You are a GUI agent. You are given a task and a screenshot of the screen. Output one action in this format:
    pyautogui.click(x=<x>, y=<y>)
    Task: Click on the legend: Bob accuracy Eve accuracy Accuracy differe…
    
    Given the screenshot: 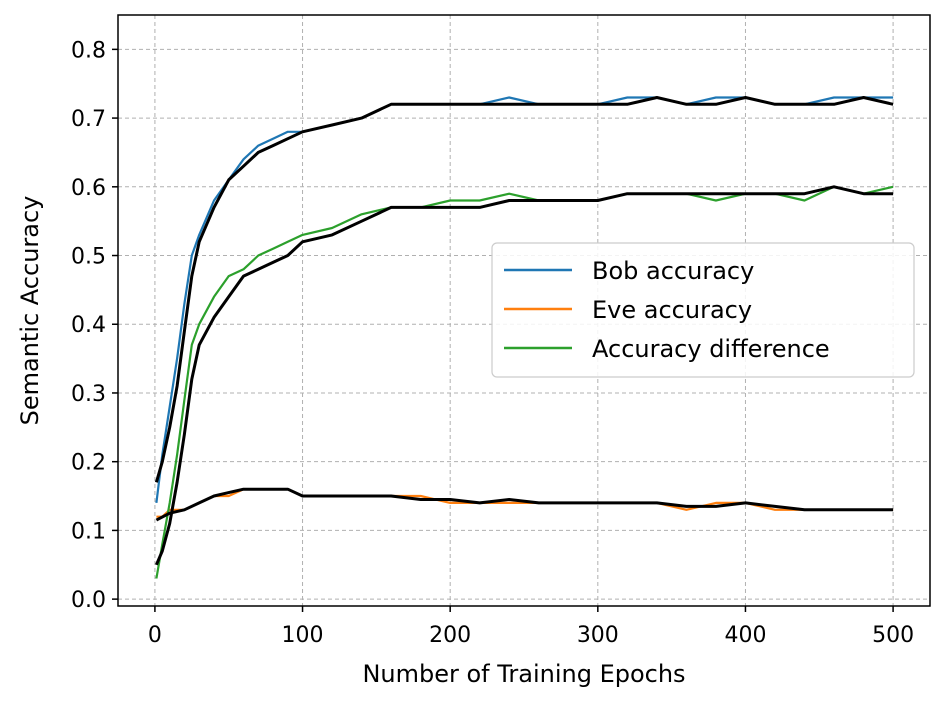 What is the action you would take?
    pyautogui.click(x=703, y=310)
    